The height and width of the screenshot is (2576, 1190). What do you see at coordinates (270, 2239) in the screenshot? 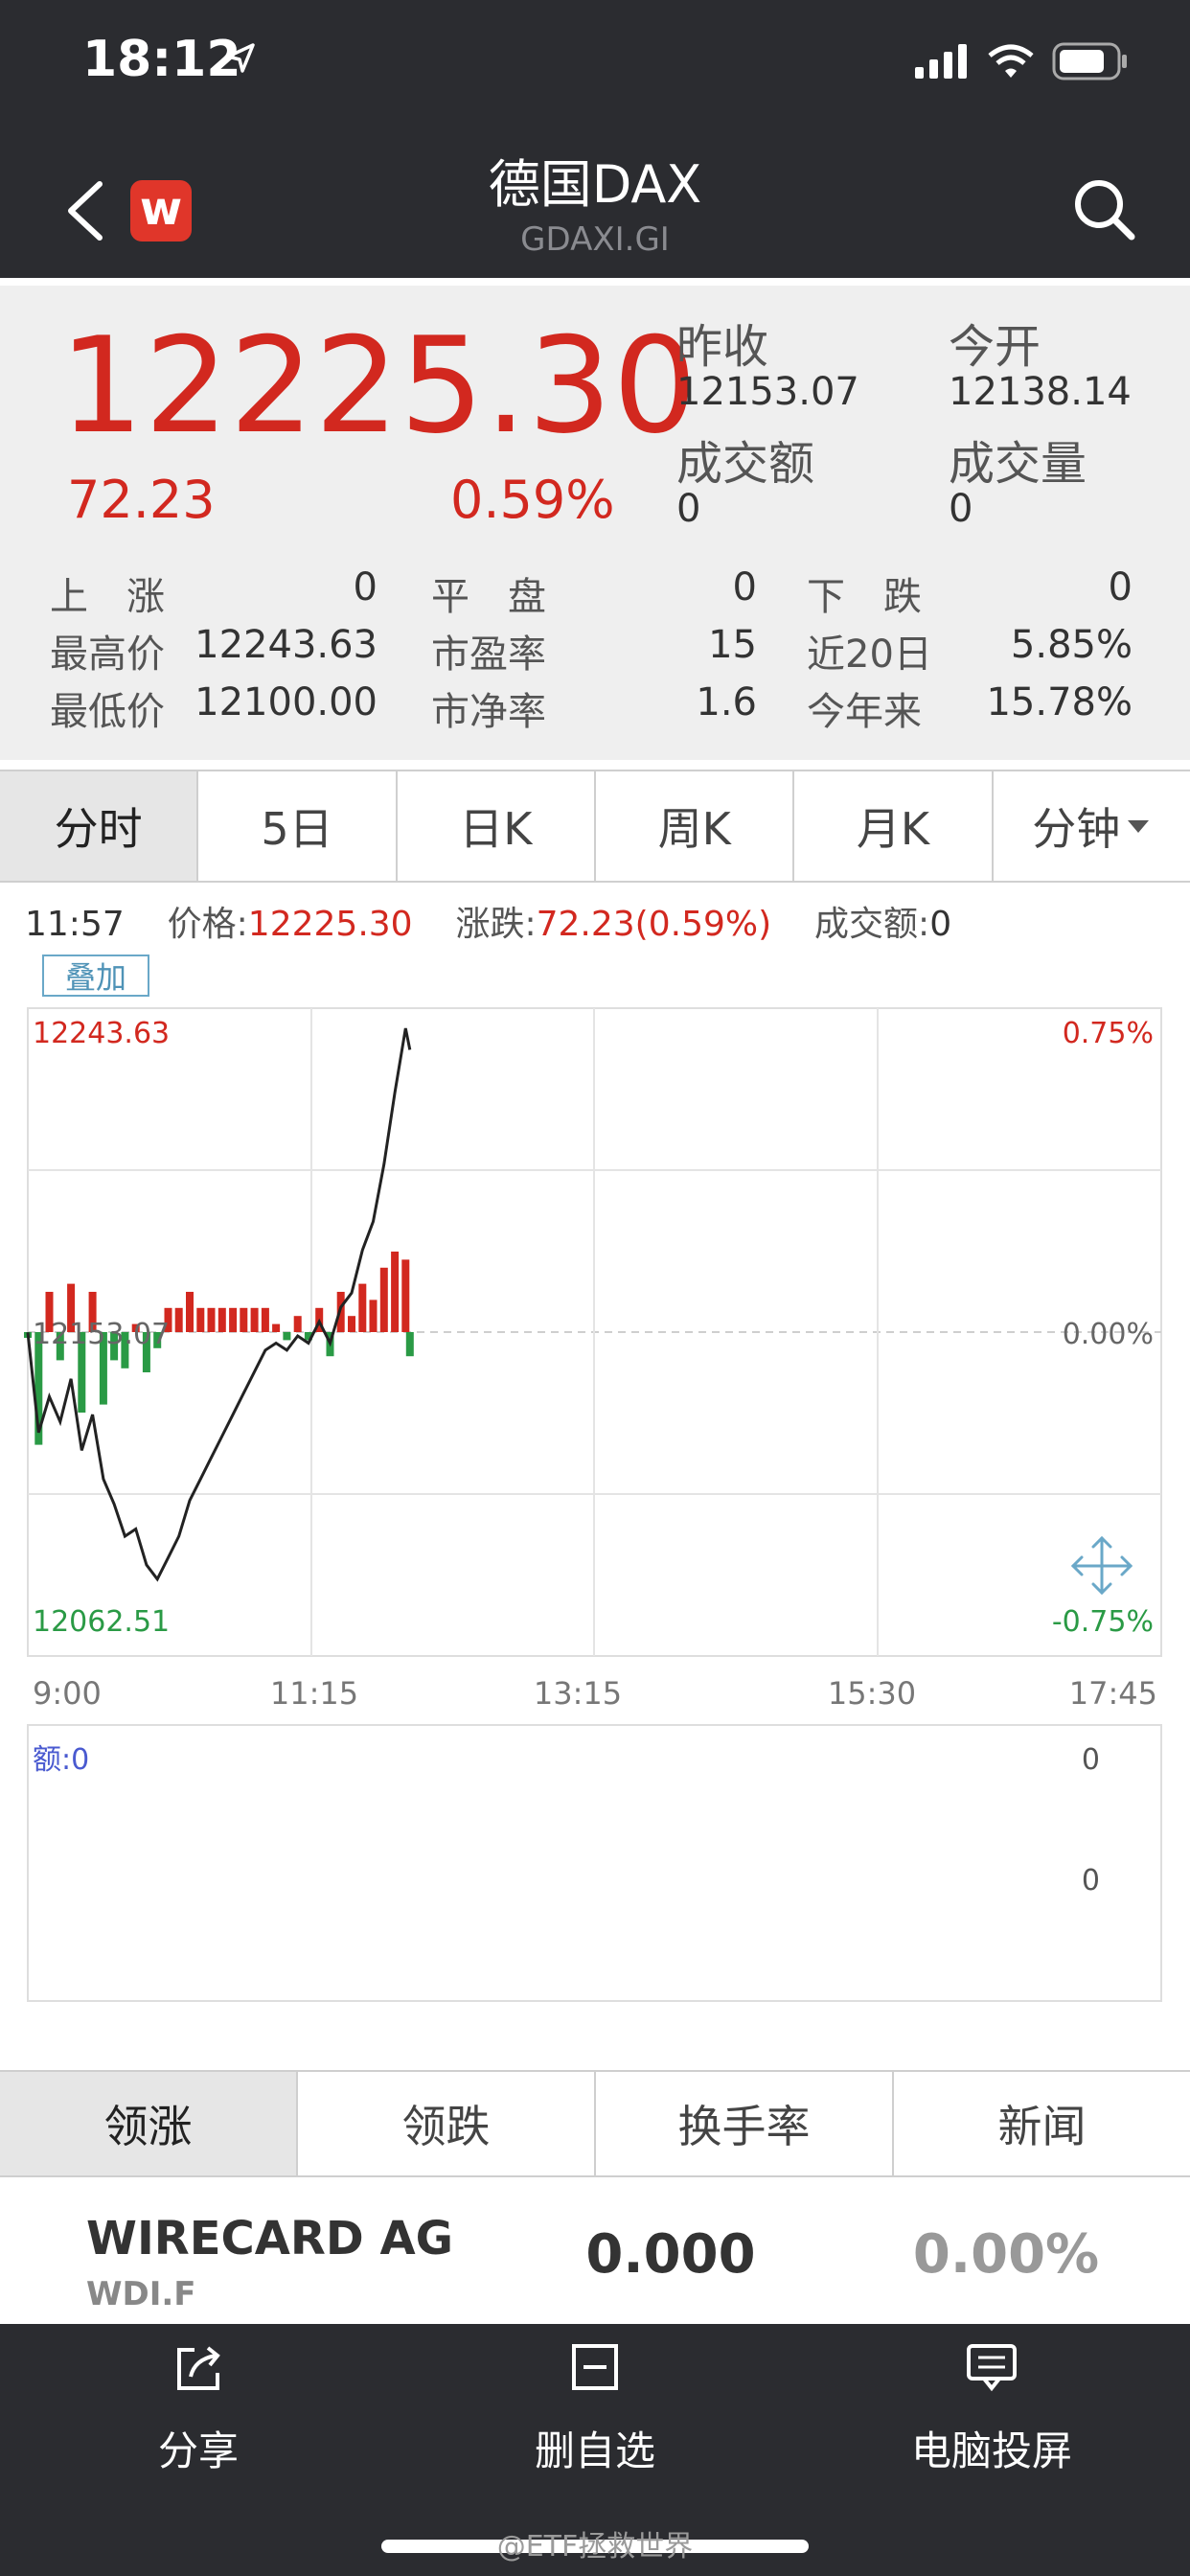
I see `stock-name: WIRECARD AG` at bounding box center [270, 2239].